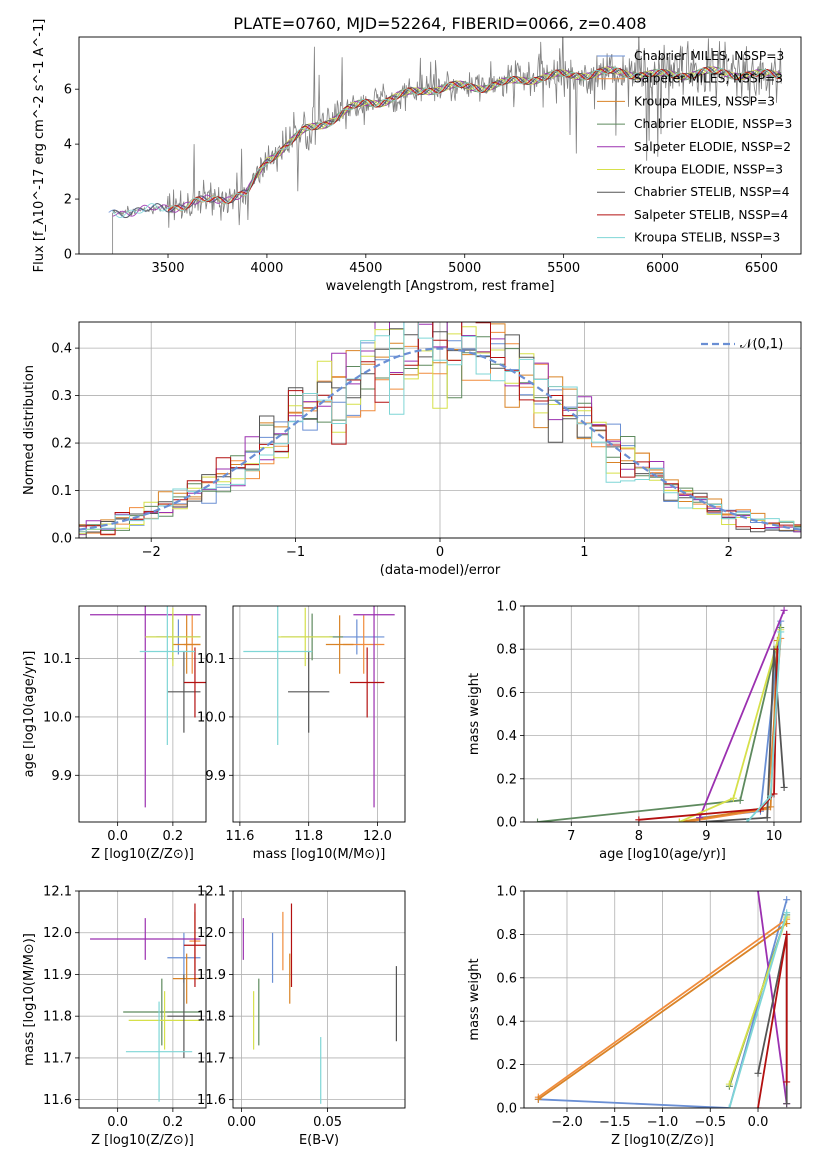  I want to click on y-tick-label: 0.8, so click(506, 935).